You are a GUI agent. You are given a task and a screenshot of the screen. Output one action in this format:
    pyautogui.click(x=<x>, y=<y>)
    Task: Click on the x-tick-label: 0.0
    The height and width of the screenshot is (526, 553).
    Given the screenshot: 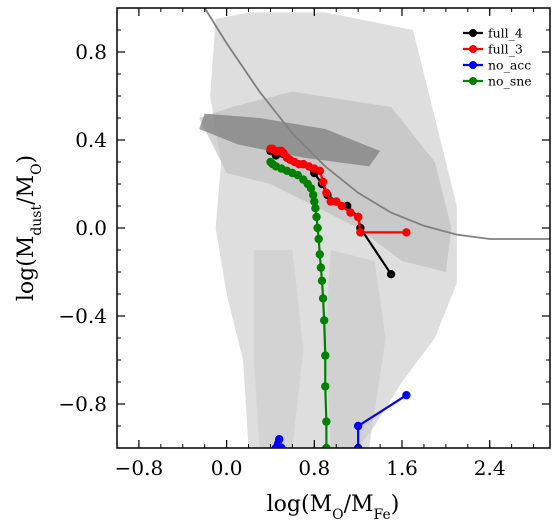 What is the action you would take?
    pyautogui.click(x=227, y=468)
    